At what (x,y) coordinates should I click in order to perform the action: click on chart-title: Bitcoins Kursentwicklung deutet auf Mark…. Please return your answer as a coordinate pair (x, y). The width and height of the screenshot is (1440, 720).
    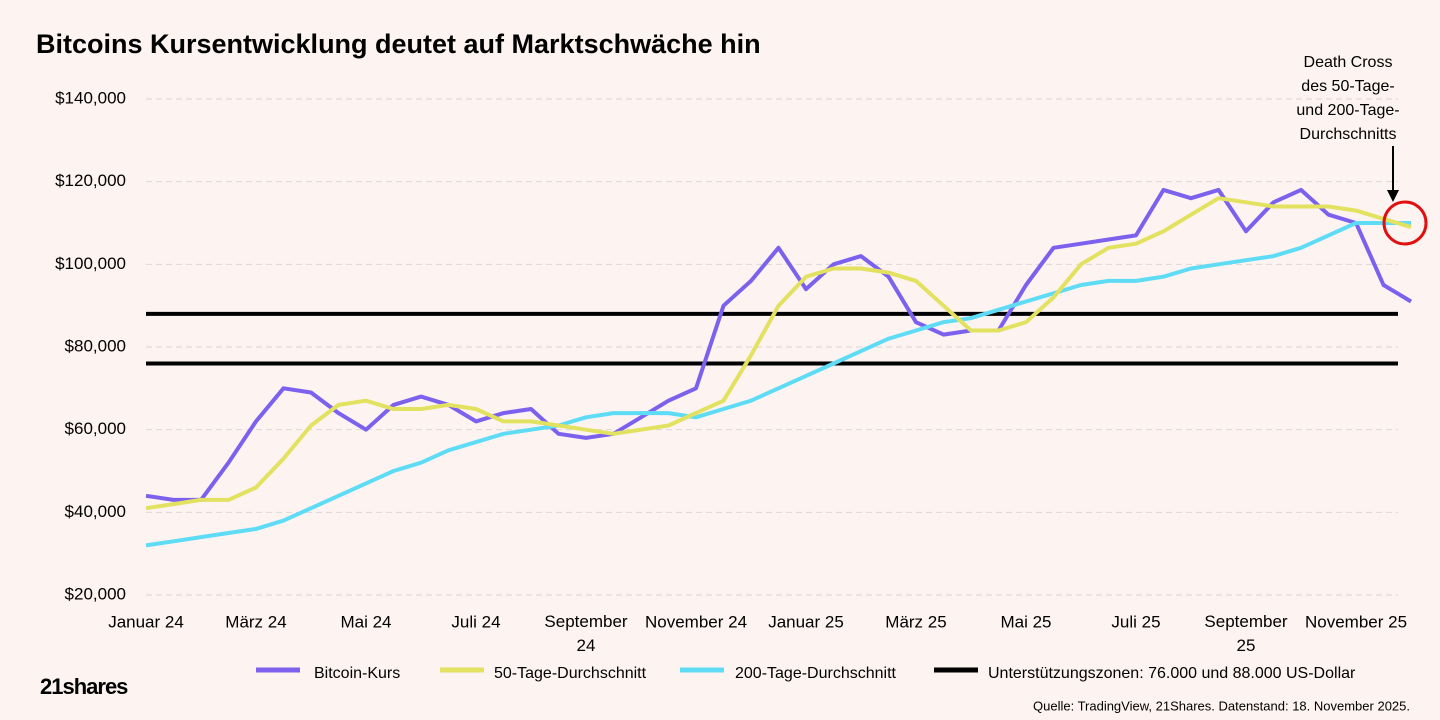
    Looking at the image, I should click on (398, 44).